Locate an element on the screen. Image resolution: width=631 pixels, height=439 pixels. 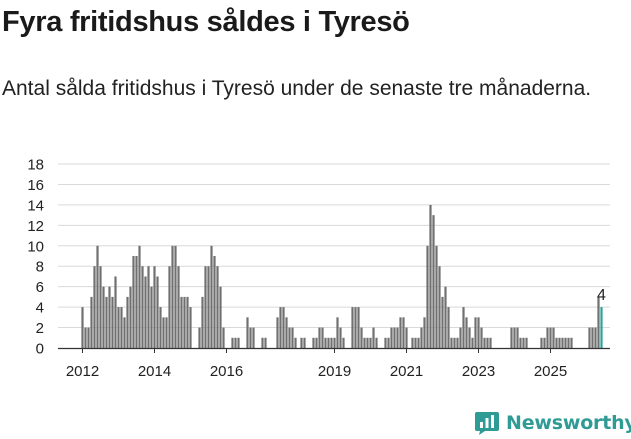
y-tick-label: 2 is located at coordinates (40, 328).